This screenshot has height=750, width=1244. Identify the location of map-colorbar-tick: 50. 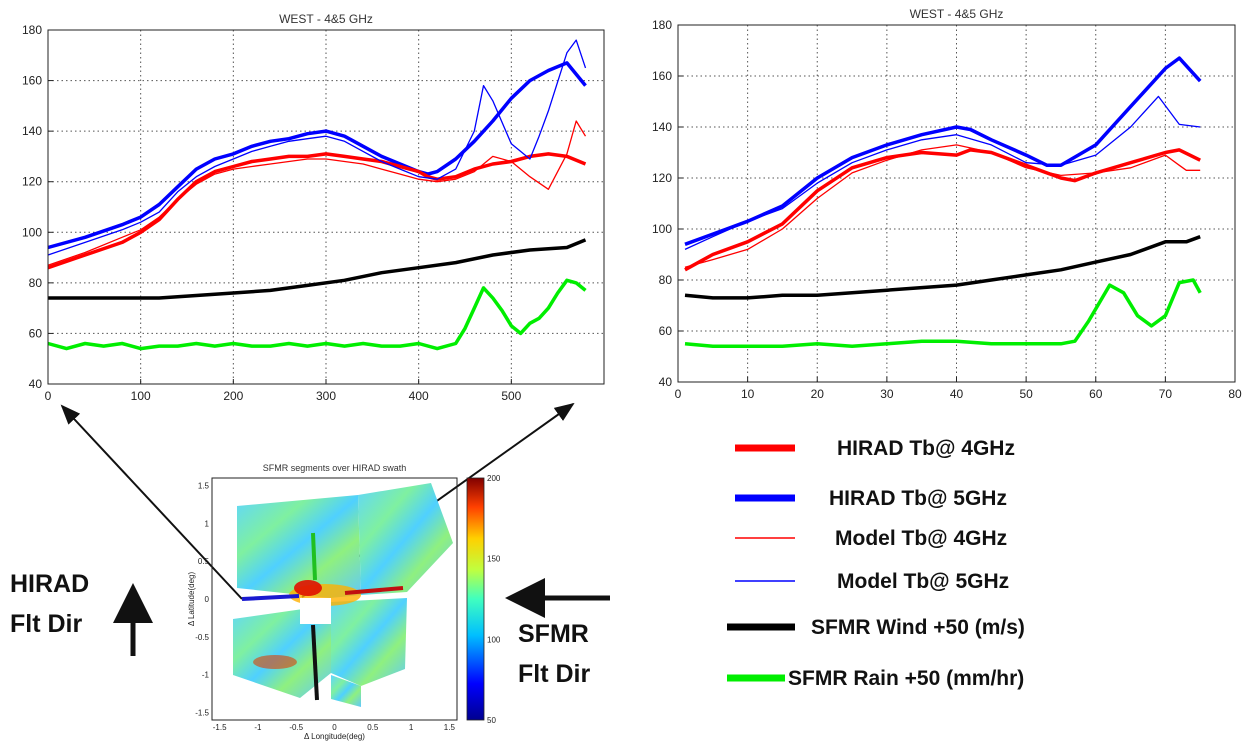
(491, 720).